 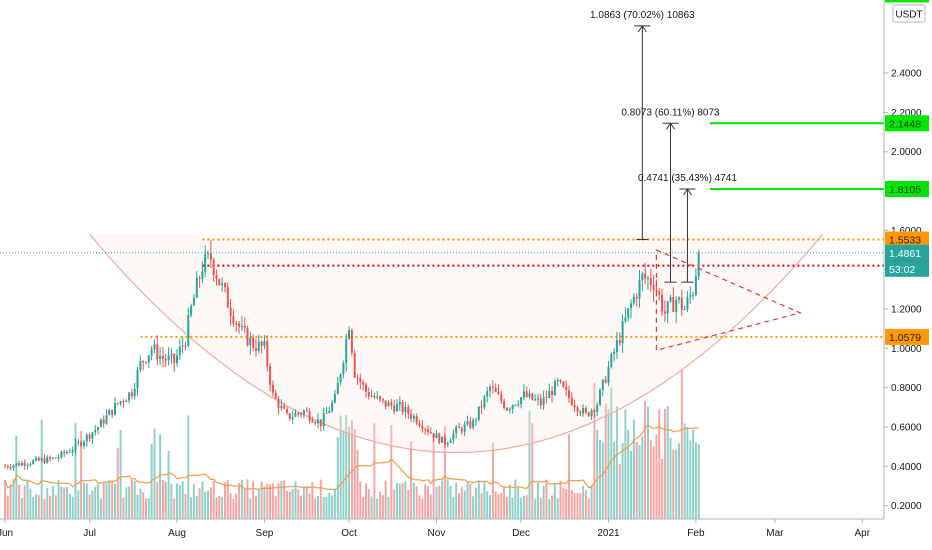 What do you see at coordinates (907, 123) in the screenshot?
I see `price-level-label-bg` at bounding box center [907, 123].